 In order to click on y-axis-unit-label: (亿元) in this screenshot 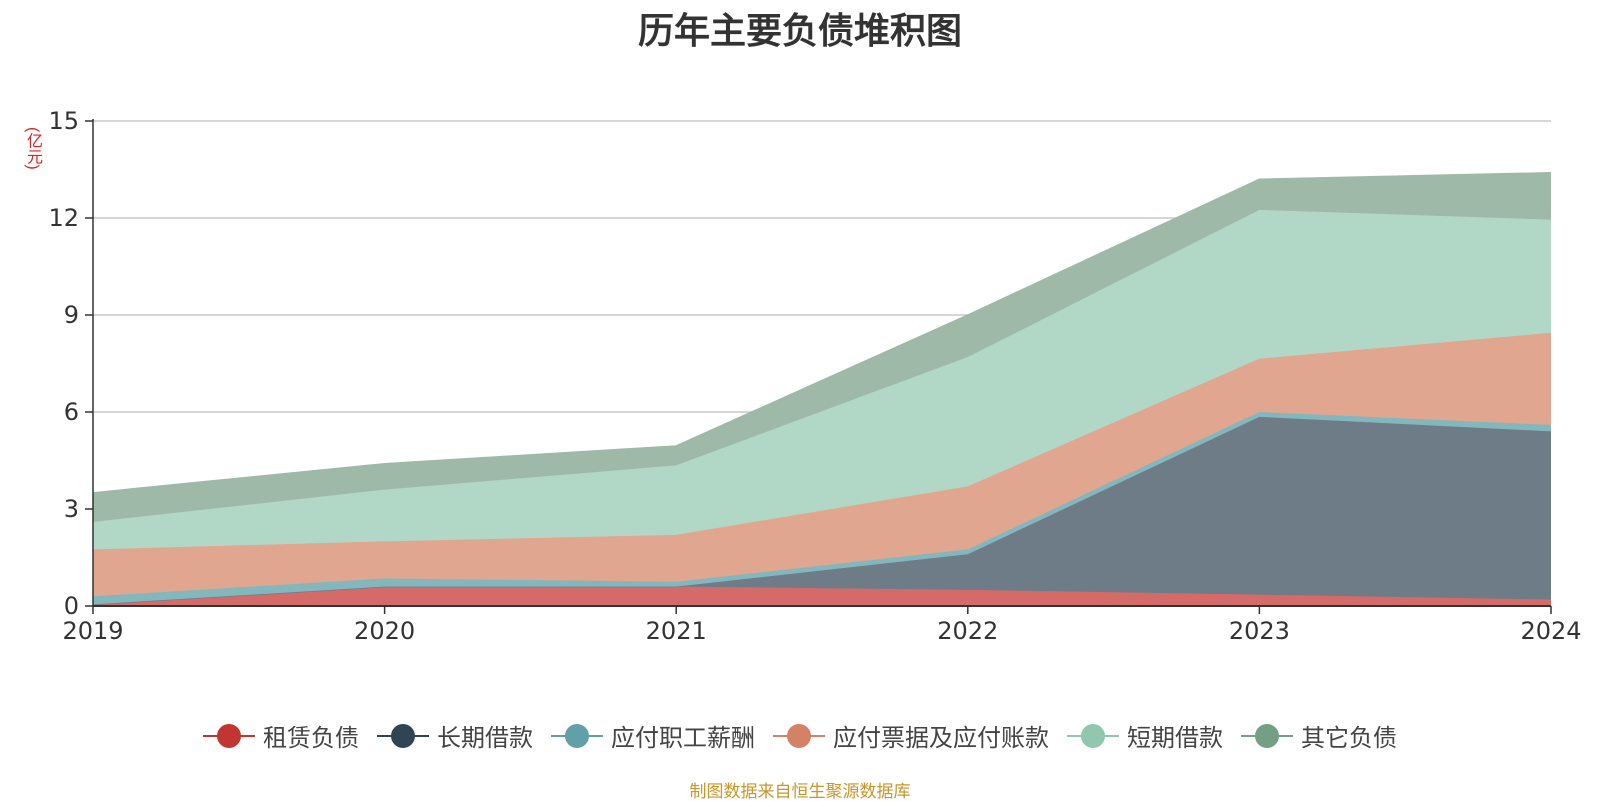, I will do `click(32, 148)`.